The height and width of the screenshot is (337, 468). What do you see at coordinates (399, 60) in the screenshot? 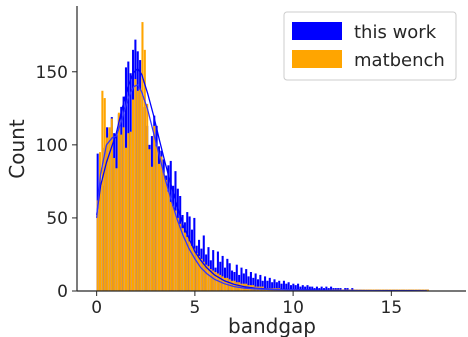
I see `legend-label-matbench: matbench` at bounding box center [399, 60].